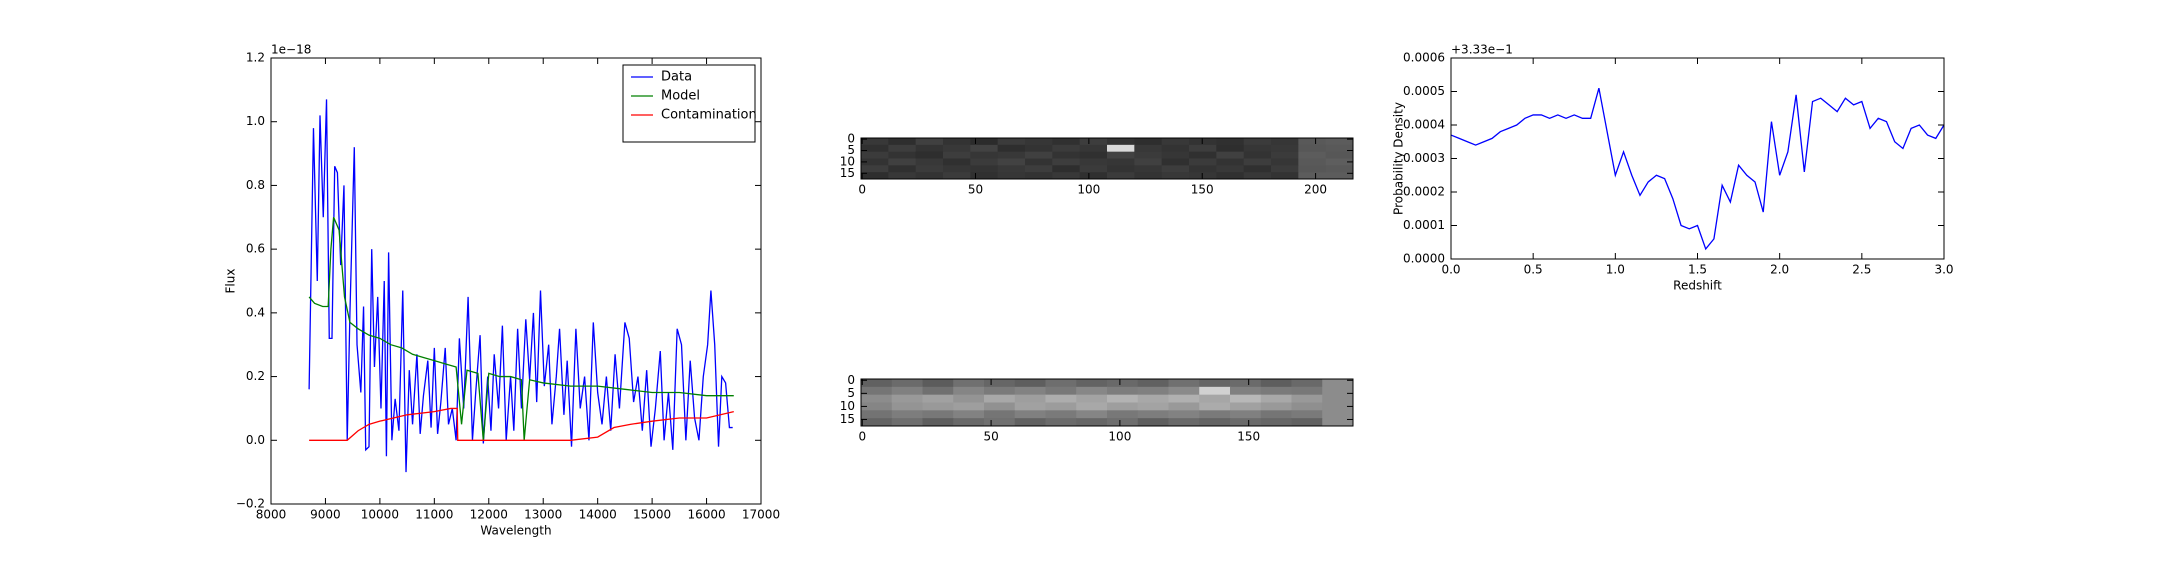 This screenshot has width=2160, height=576. What do you see at coordinates (1424, 259) in the screenshot?
I see `y-tick-label: 0.0000` at bounding box center [1424, 259].